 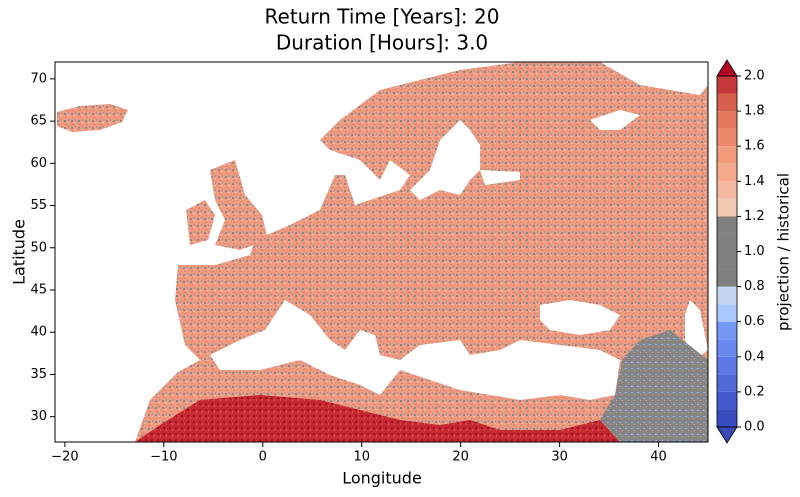 I want to click on colorbar-label: projection / historical, so click(x=784, y=252).